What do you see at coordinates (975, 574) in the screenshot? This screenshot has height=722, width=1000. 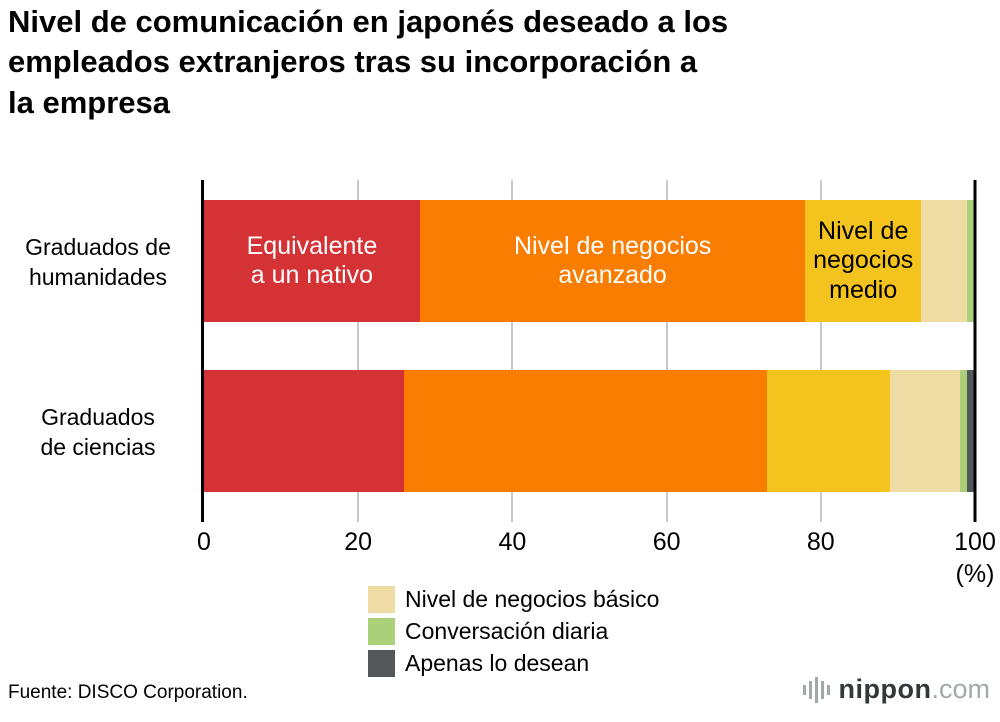 I see `x-axis-unit: (%)` at bounding box center [975, 574].